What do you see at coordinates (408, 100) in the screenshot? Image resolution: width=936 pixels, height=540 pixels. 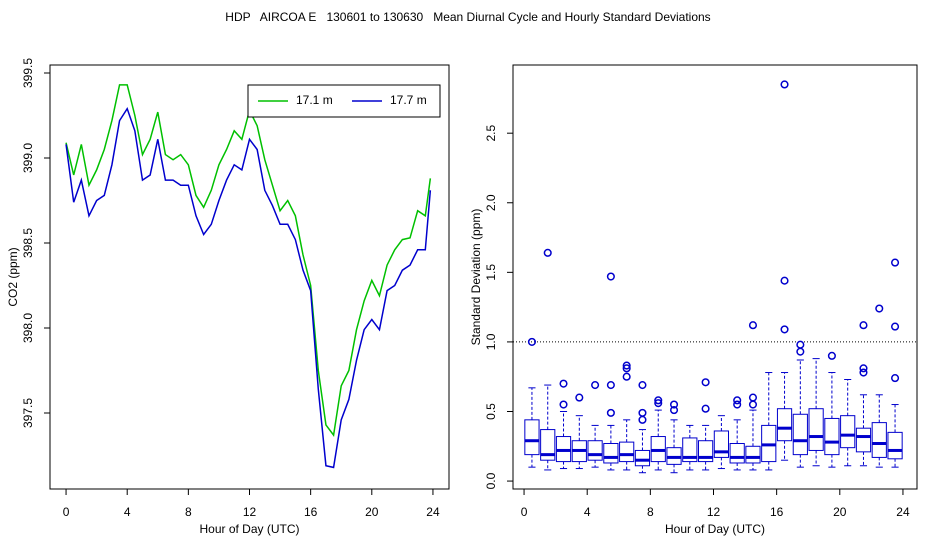 I see `legend-label: 17.7 m` at bounding box center [408, 100].